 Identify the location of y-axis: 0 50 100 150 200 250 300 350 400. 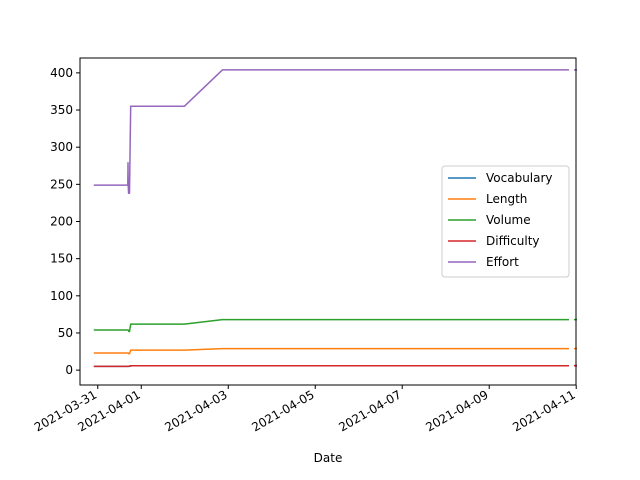
(65, 221).